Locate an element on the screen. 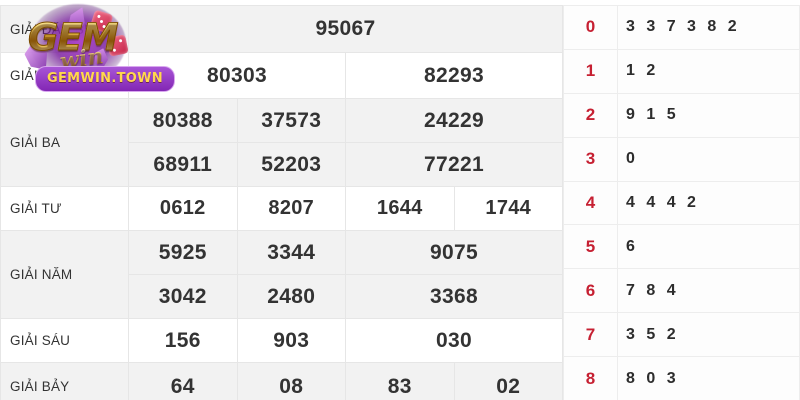 This screenshot has height=400, width=800. prize-number: 68911 is located at coordinates (183, 164).